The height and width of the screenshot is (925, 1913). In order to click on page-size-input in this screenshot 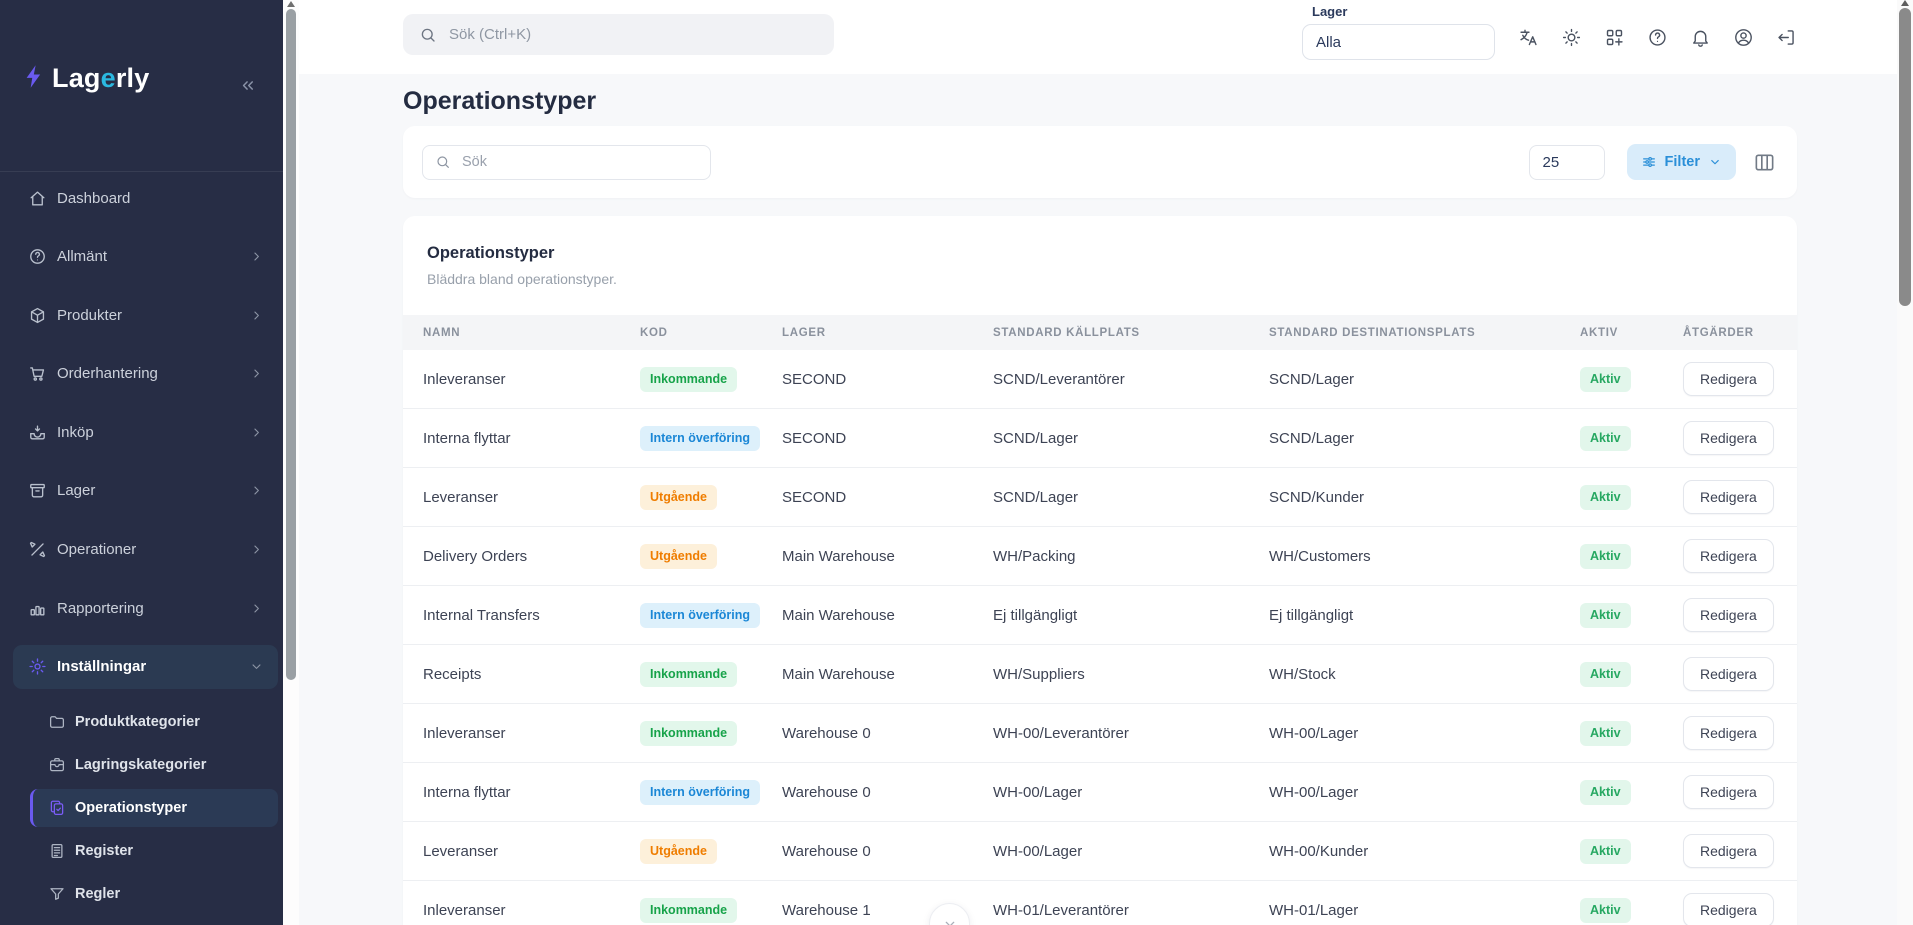, I will do `click(1566, 162)`.